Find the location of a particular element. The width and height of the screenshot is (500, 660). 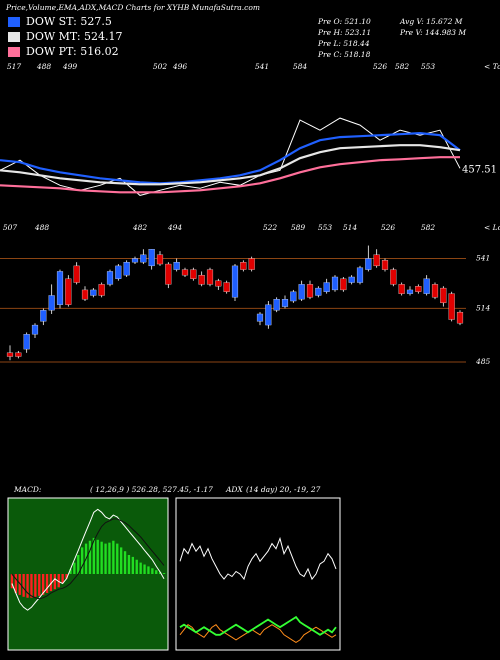

adx-line is located at coordinates (258, 558).